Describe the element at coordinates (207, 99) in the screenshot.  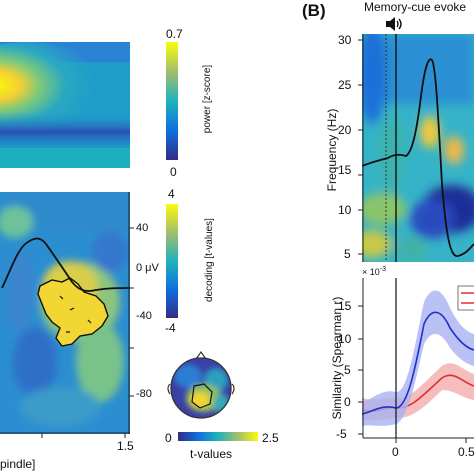
I see `power-cbar-label: power [z-score]` at that location.